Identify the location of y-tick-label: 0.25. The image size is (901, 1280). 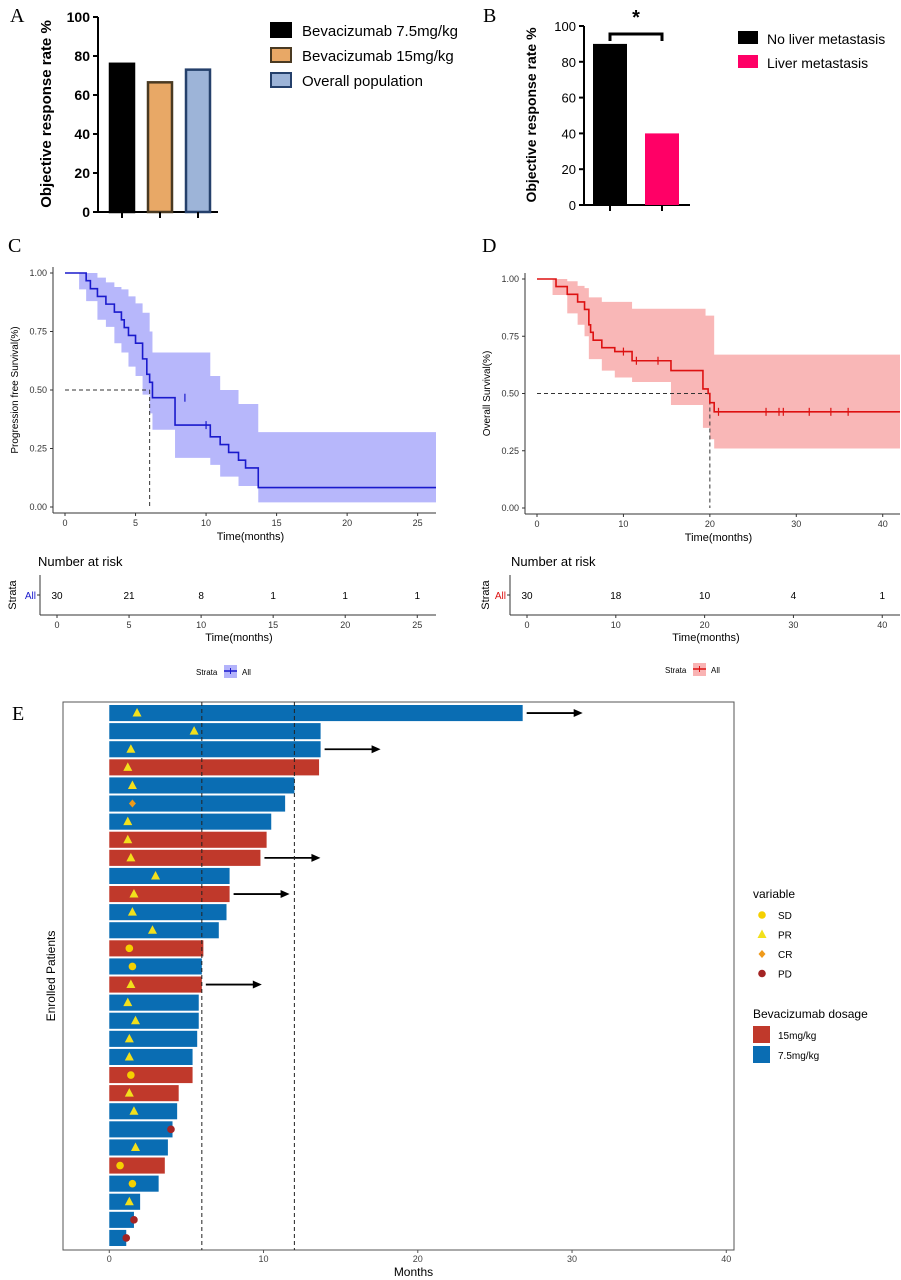
(38, 449).